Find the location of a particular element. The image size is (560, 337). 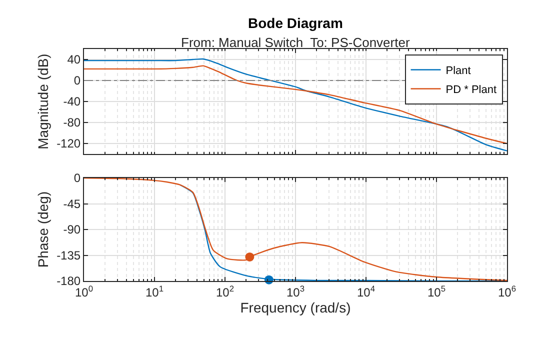

y-tick-label: -120 is located at coordinates (68, 143).